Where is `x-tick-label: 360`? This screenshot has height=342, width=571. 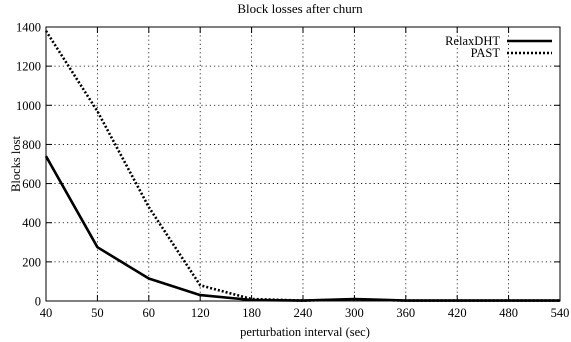 x-tick-label: 360 is located at coordinates (405, 313).